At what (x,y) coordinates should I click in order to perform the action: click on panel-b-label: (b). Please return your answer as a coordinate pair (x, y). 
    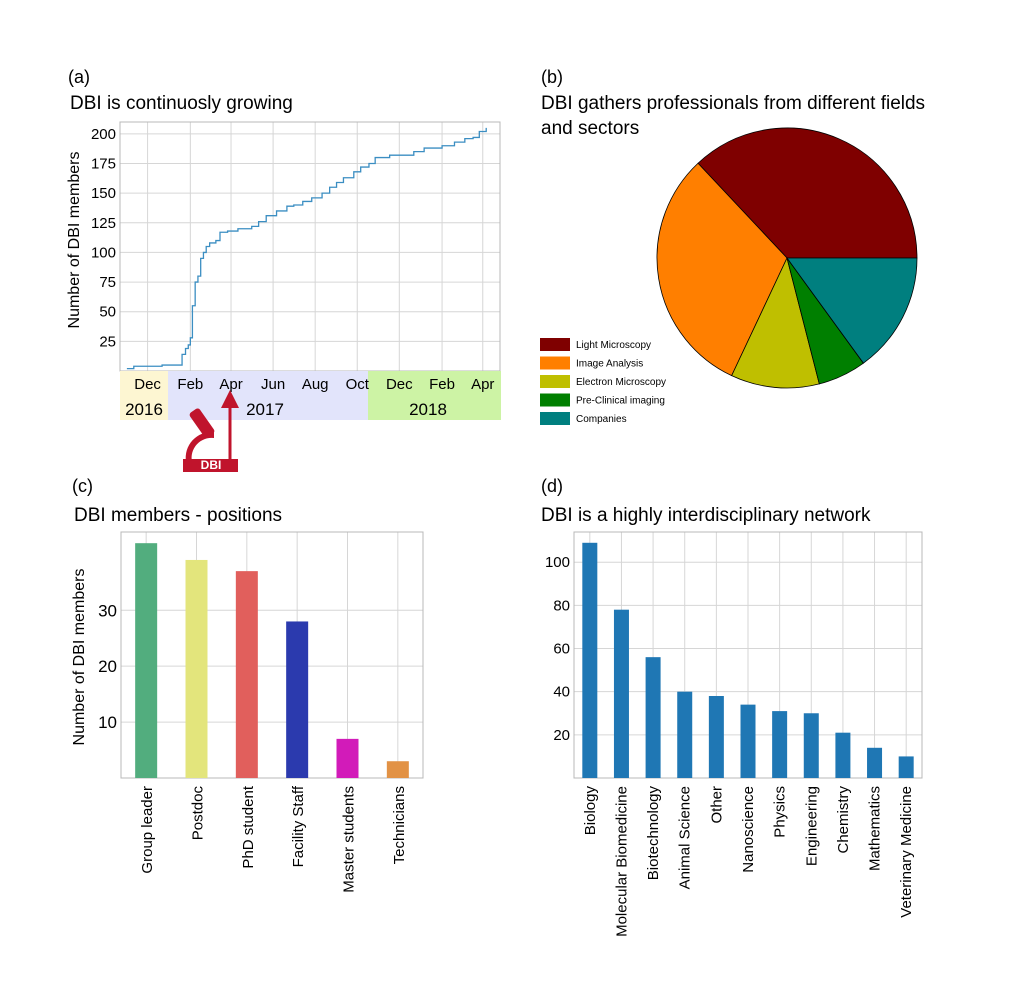
    Looking at the image, I should click on (552, 77).